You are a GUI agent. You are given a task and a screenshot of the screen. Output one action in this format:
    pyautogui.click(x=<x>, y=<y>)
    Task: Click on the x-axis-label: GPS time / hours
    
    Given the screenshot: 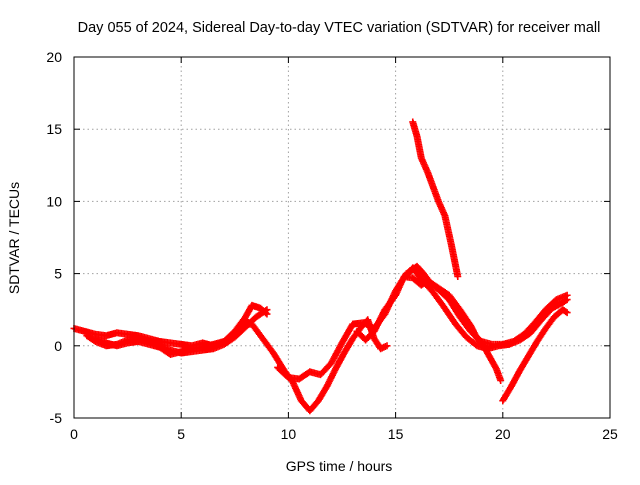 What is the action you would take?
    pyautogui.click(x=339, y=466)
    